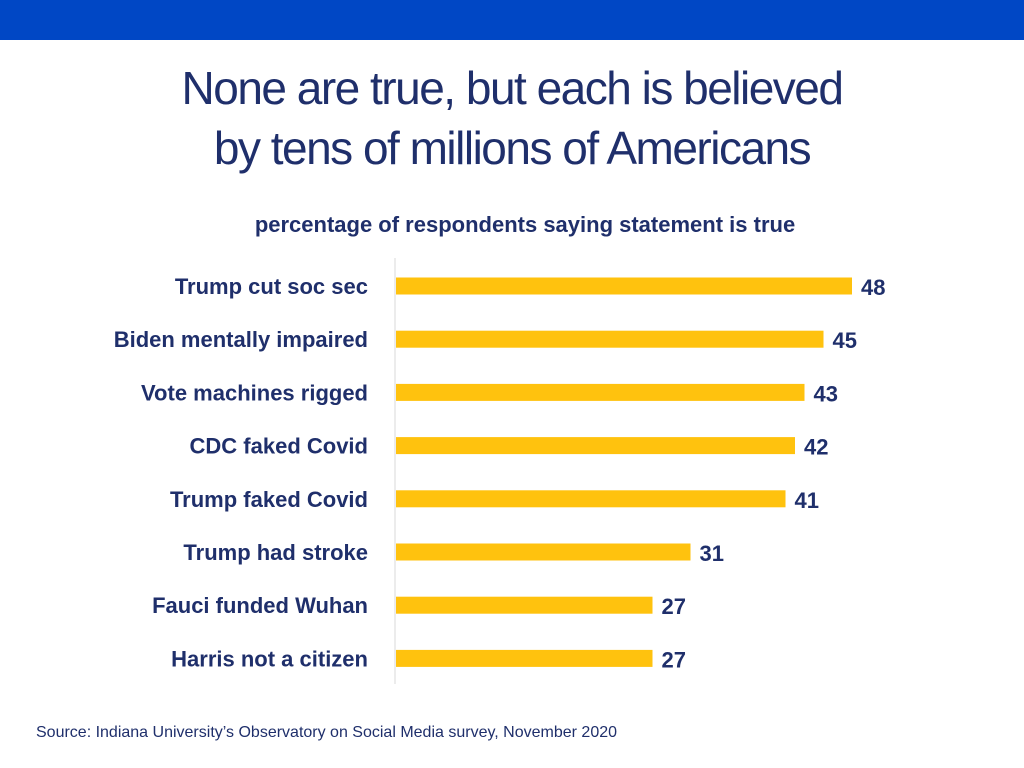 The width and height of the screenshot is (1024, 768). I want to click on category-label: CDC faked Covid, so click(279, 446).